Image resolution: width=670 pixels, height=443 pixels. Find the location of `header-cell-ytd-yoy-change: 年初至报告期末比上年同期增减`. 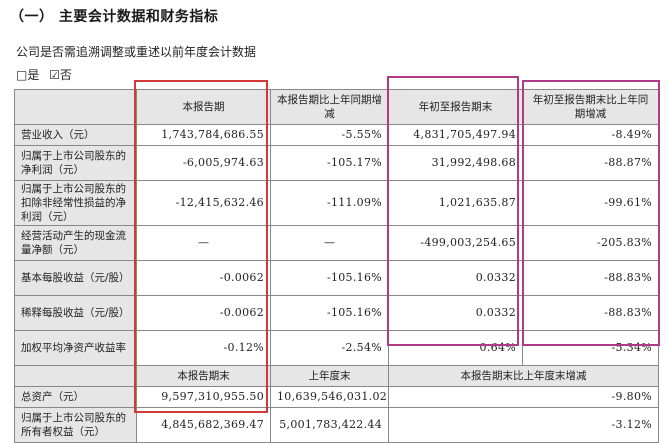

header-cell-ytd-yoy-change: 年初至报告期末比上年同期增减 is located at coordinates (590, 107).